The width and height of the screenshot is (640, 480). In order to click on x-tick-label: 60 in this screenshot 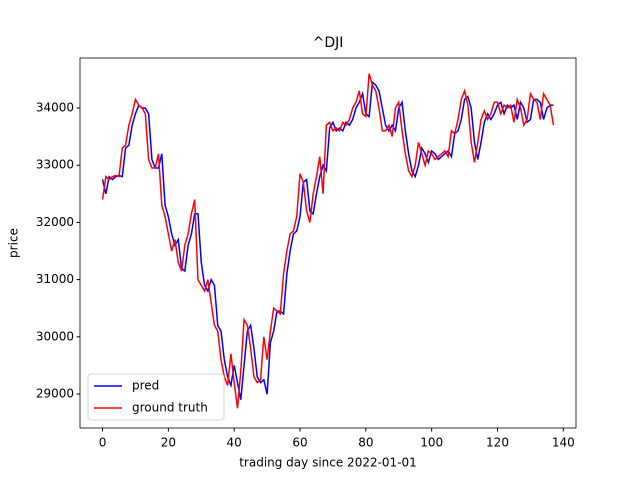, I will do `click(299, 443)`.